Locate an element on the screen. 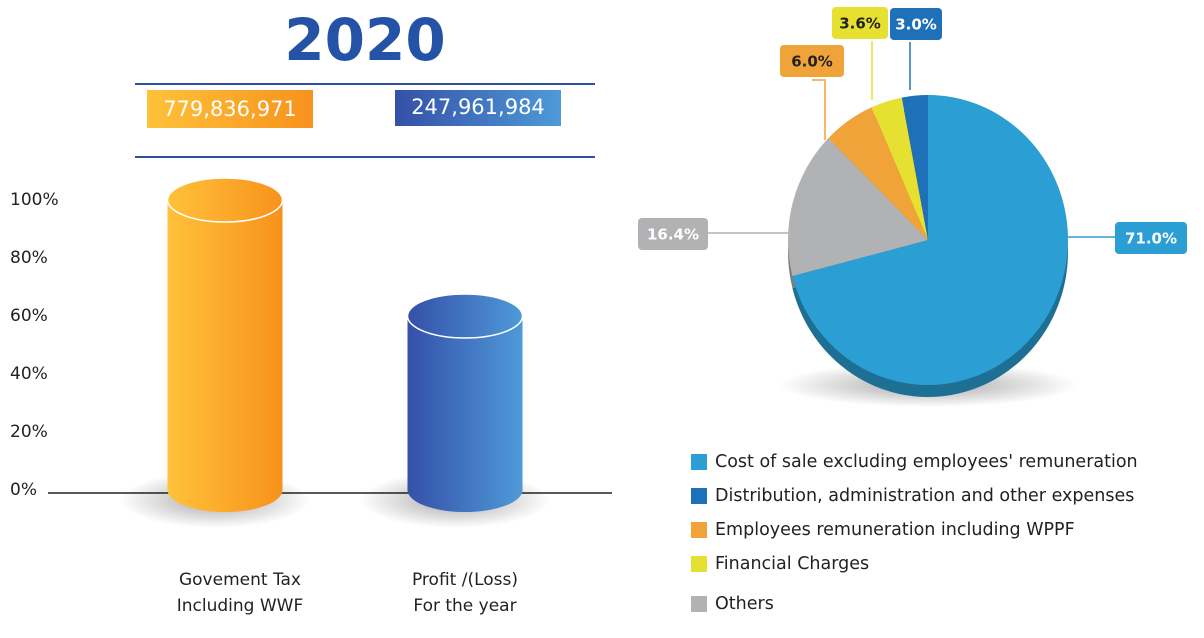 Image resolution: width=1204 pixels, height=638 pixels. legend-label: Employees remuneration including WPPF is located at coordinates (895, 530).